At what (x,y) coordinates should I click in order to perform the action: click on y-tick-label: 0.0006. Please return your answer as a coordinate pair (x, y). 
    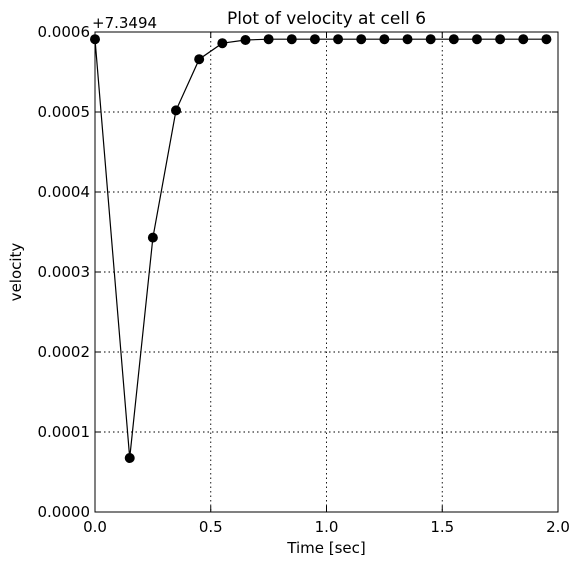
    Looking at the image, I should click on (64, 32).